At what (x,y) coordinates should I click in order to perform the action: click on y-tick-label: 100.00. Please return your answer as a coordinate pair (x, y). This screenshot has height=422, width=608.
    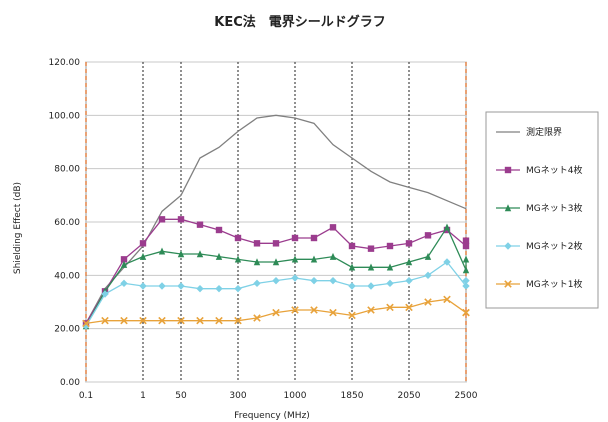
    Looking at the image, I should click on (65, 116).